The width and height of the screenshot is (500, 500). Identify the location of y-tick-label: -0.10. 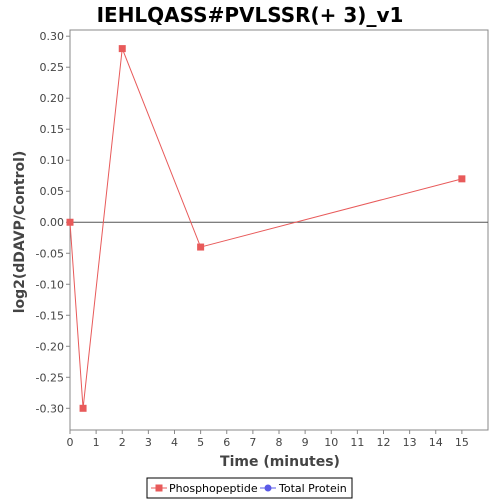
(50, 284).